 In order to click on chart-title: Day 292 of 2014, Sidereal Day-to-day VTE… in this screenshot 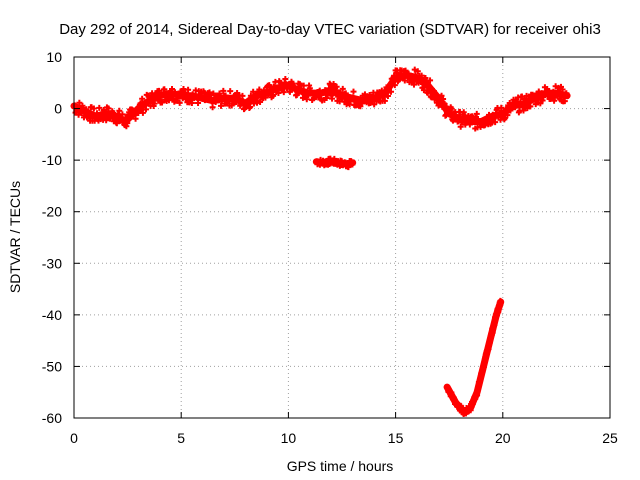, I will do `click(330, 29)`.